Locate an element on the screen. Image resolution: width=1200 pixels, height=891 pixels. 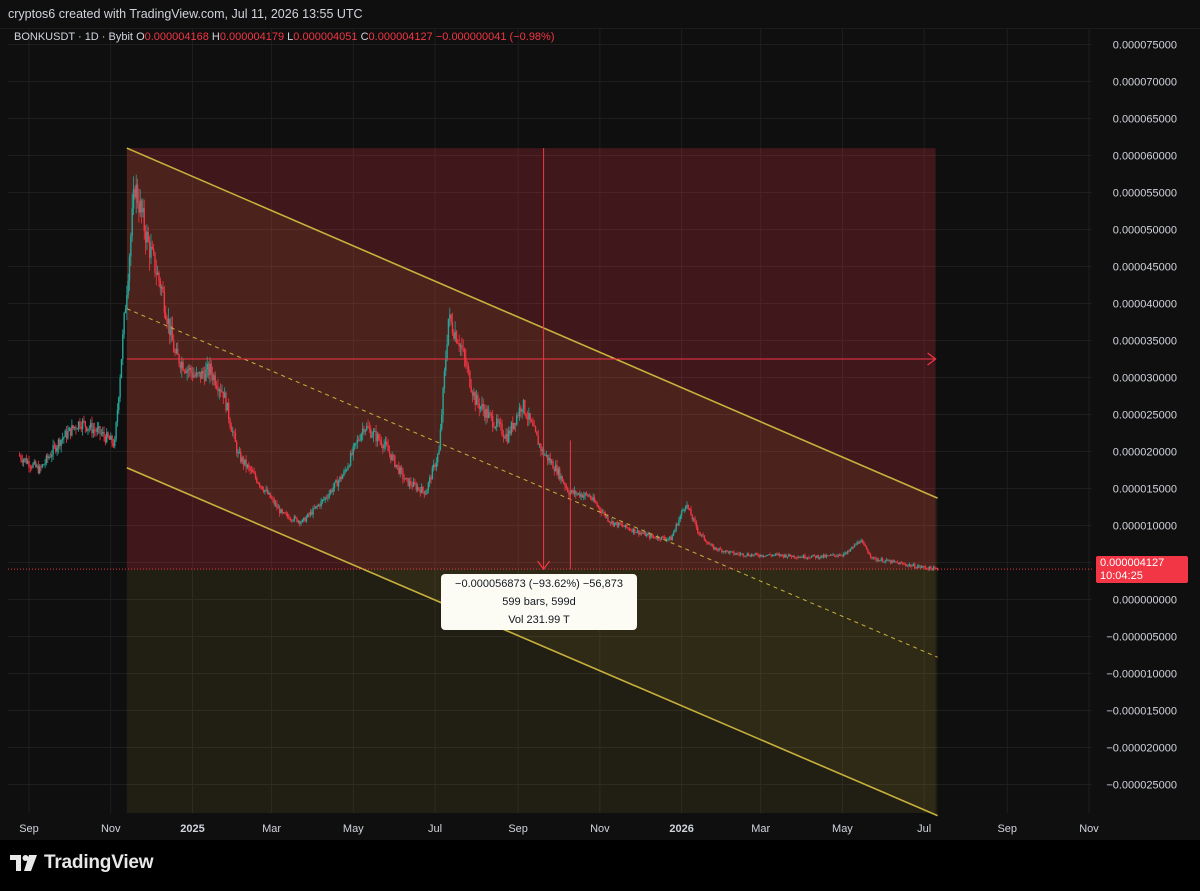
price-tick-label: 0.000055000 is located at coordinates (1145, 194).